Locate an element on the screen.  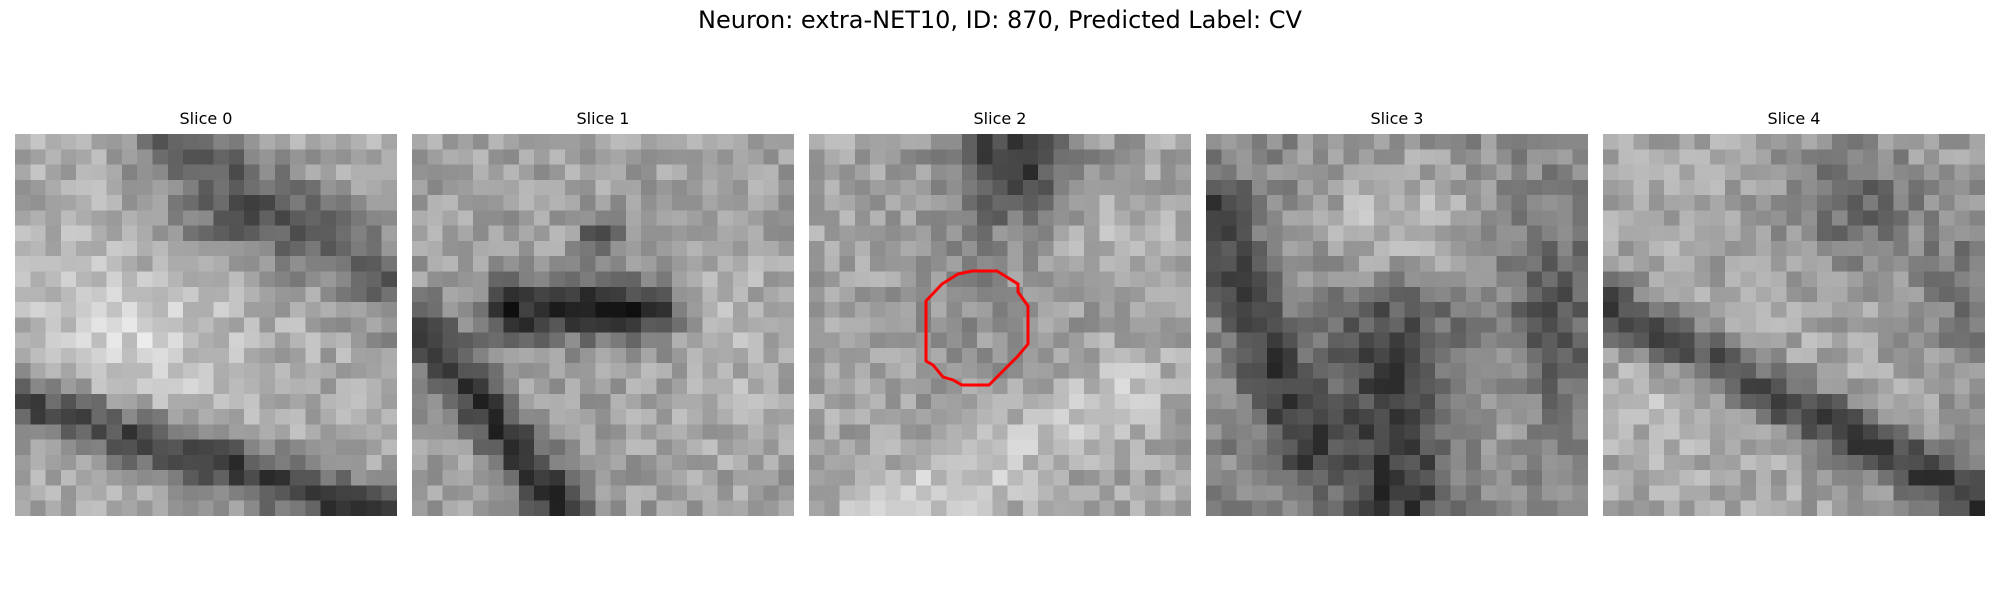
slice-title-1: Slice 1 is located at coordinates (603, 118).